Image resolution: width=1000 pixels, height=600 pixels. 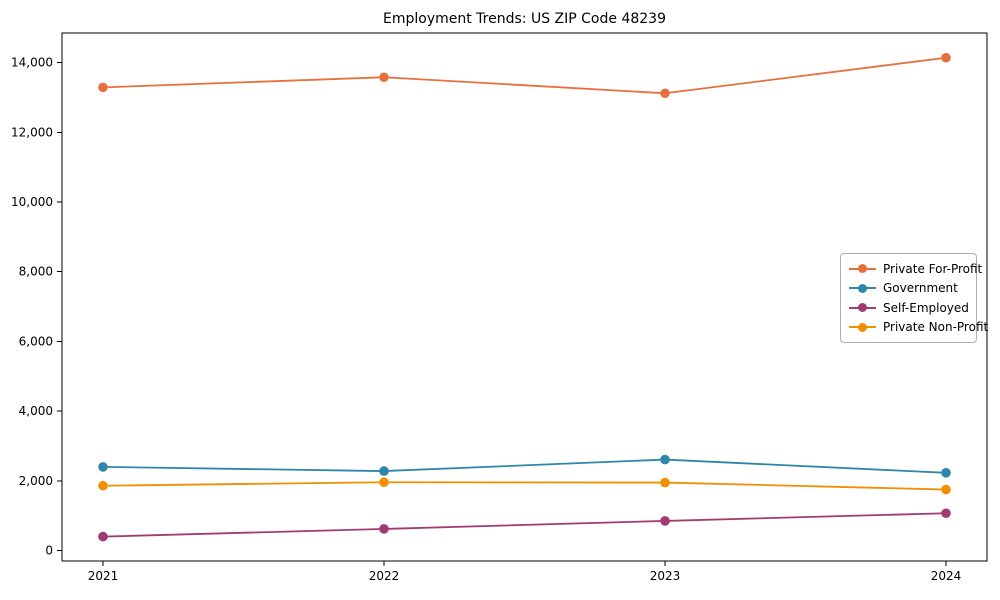 What do you see at coordinates (32, 63) in the screenshot?
I see `y-tick-label: 14,000` at bounding box center [32, 63].